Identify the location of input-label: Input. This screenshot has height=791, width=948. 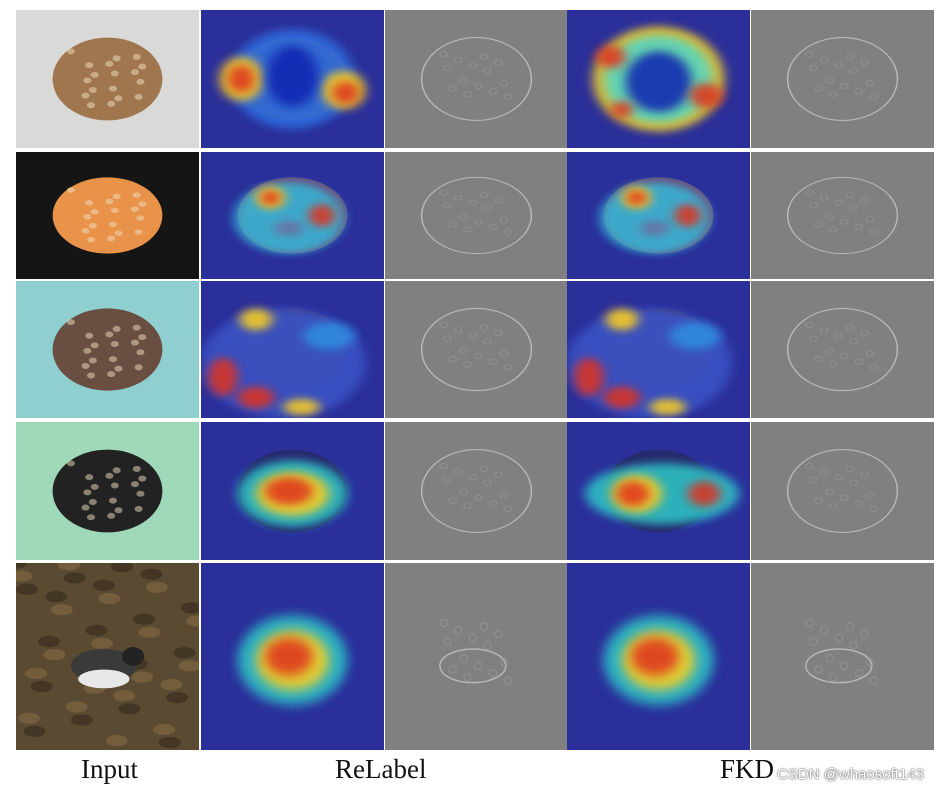
(109, 769).